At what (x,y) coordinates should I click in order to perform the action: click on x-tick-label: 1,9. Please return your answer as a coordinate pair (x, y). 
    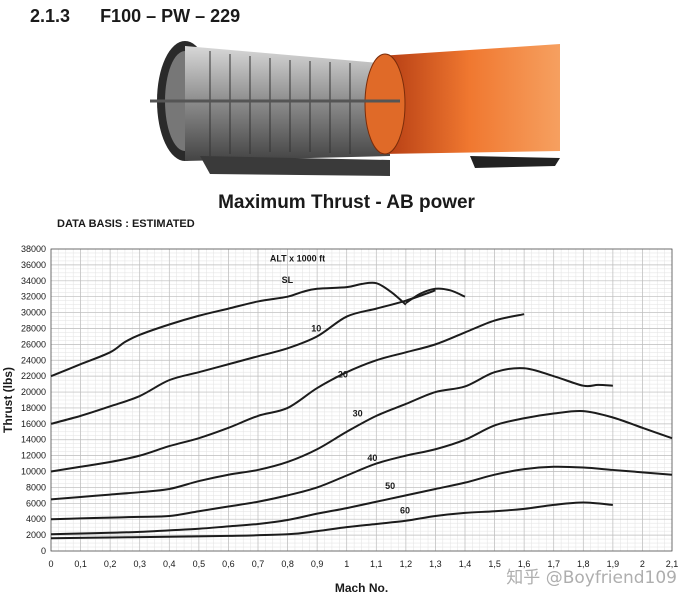
    Looking at the image, I should click on (613, 564).